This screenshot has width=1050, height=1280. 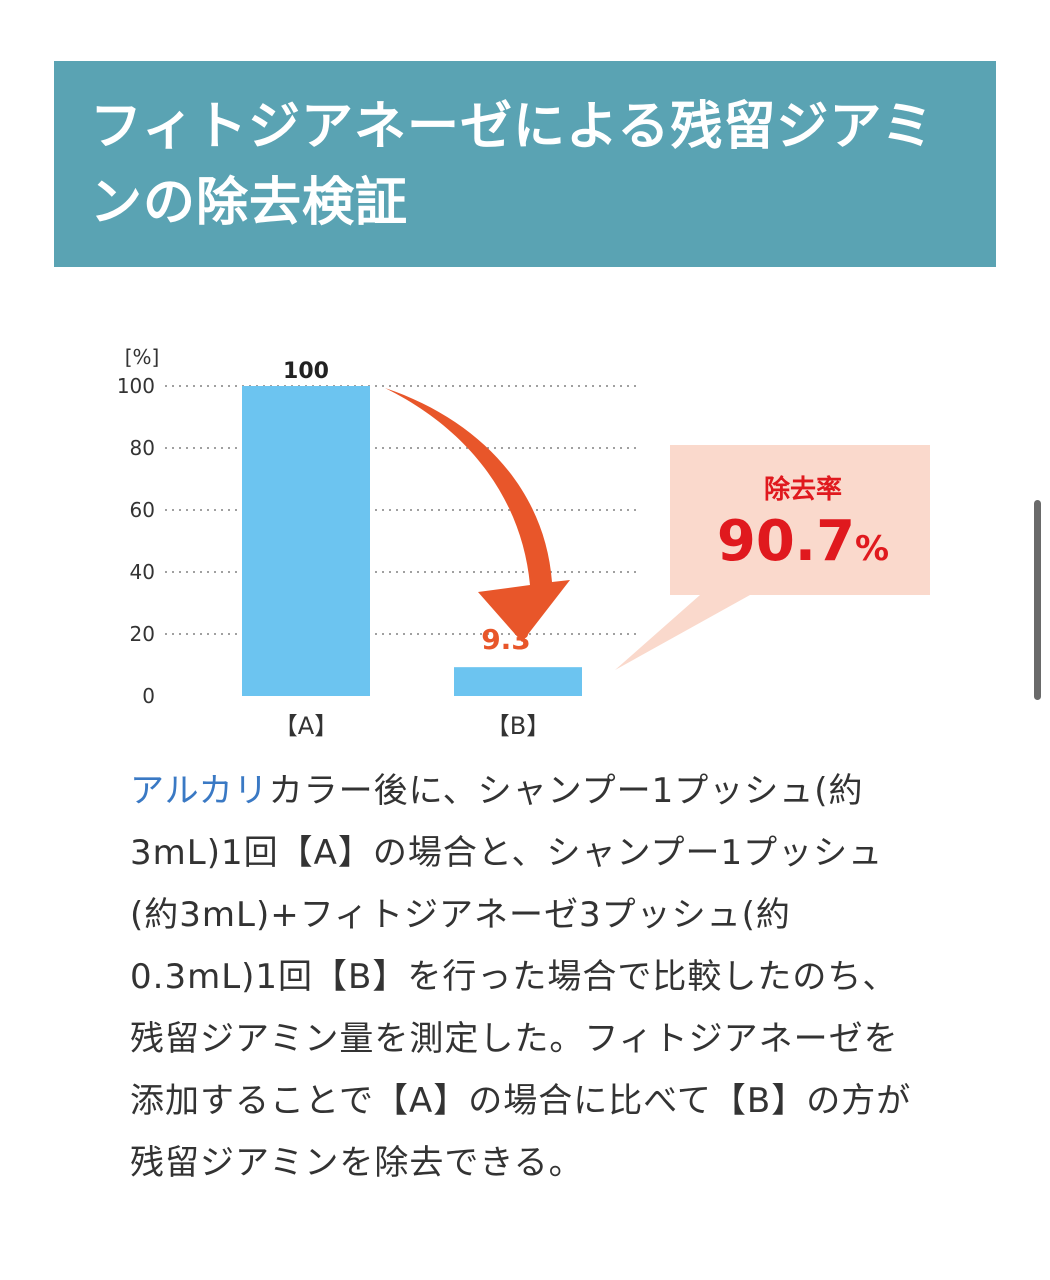 What do you see at coordinates (142, 357) in the screenshot?
I see `y-axis-label: [%]` at bounding box center [142, 357].